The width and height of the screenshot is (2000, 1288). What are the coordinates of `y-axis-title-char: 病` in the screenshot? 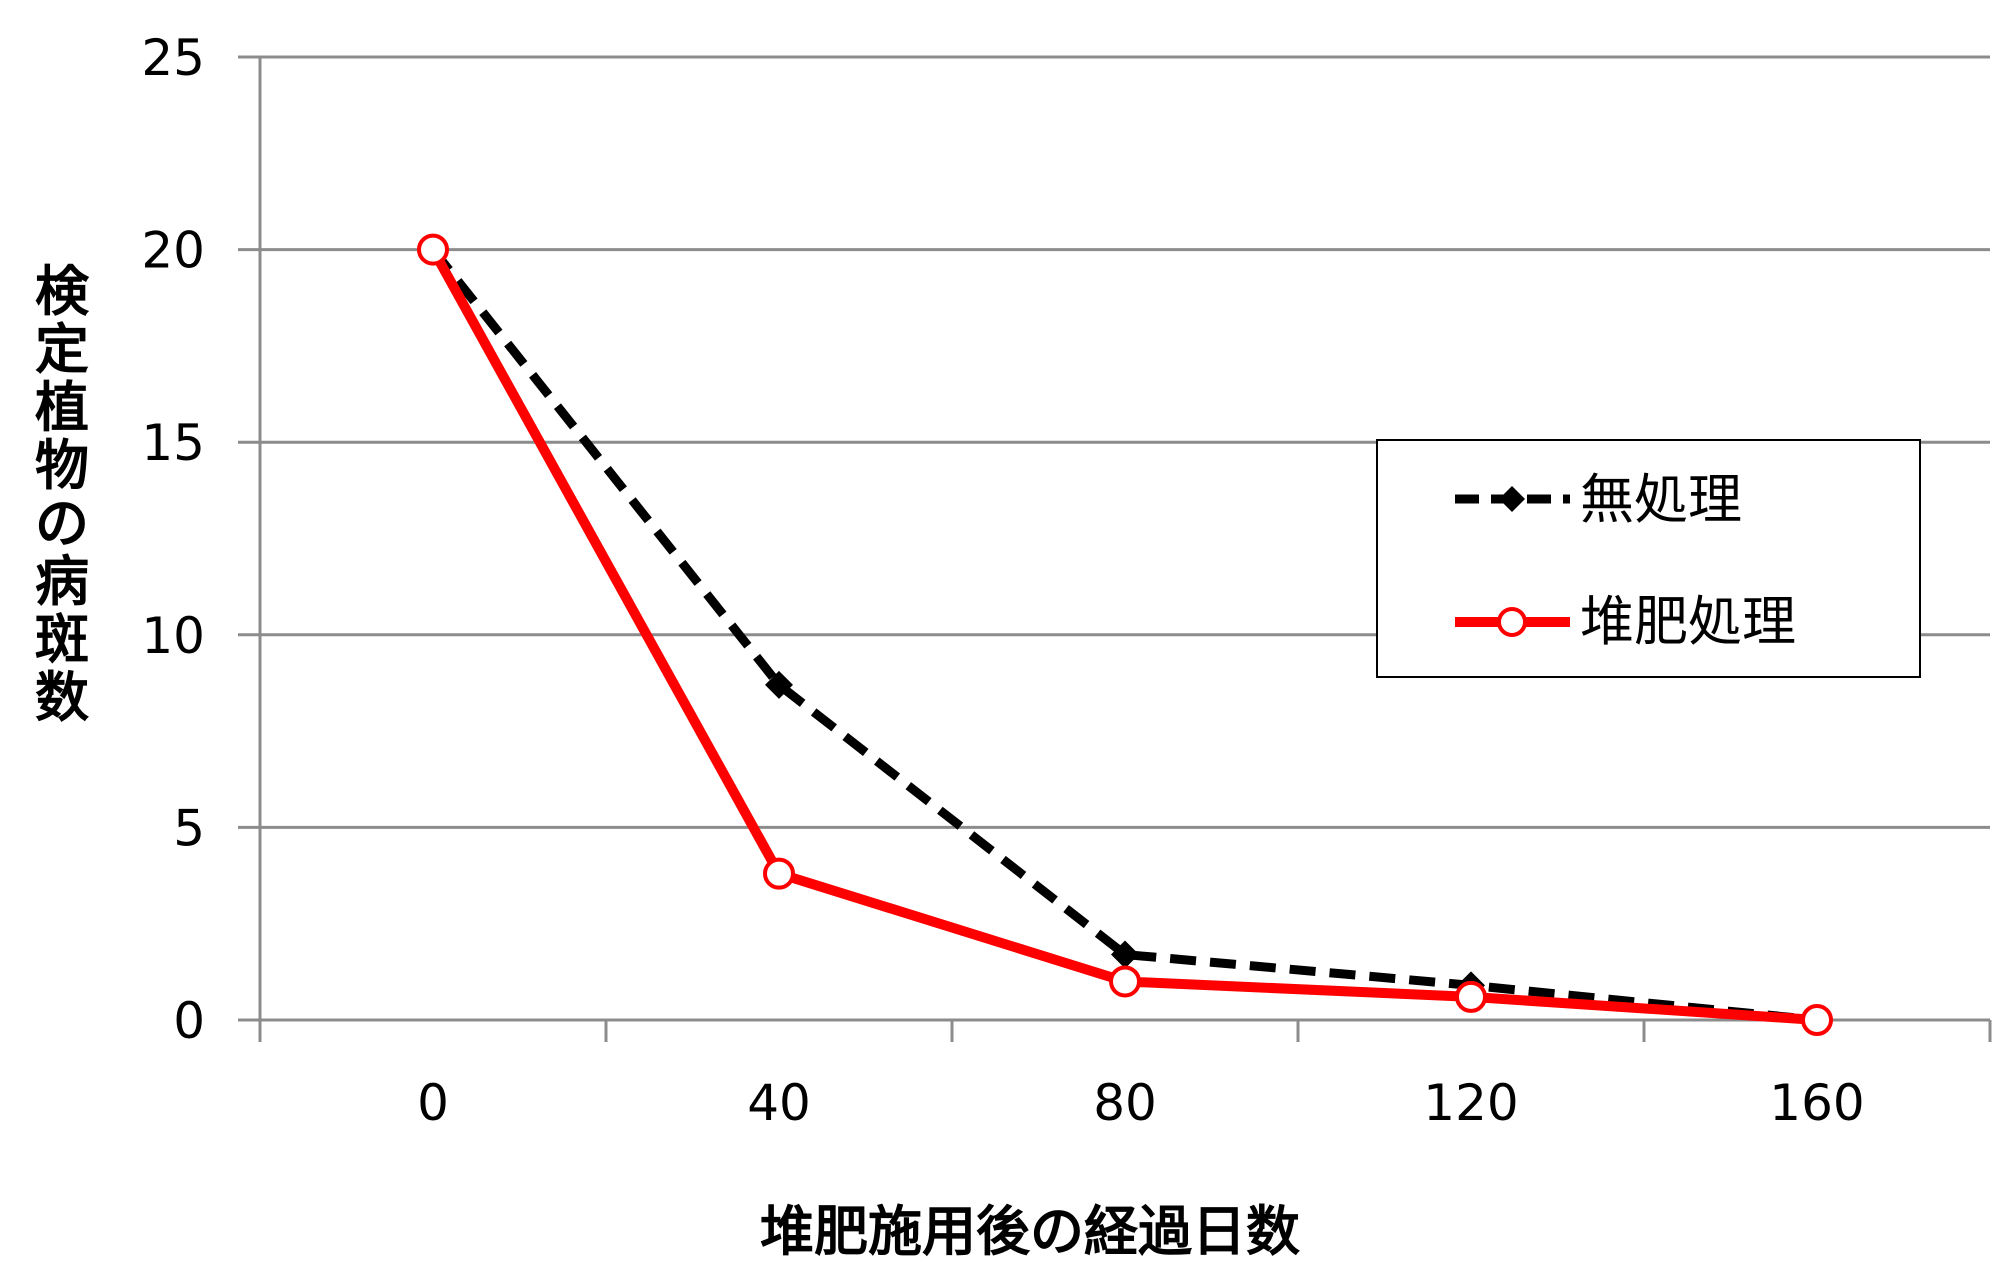 It's located at (62, 581).